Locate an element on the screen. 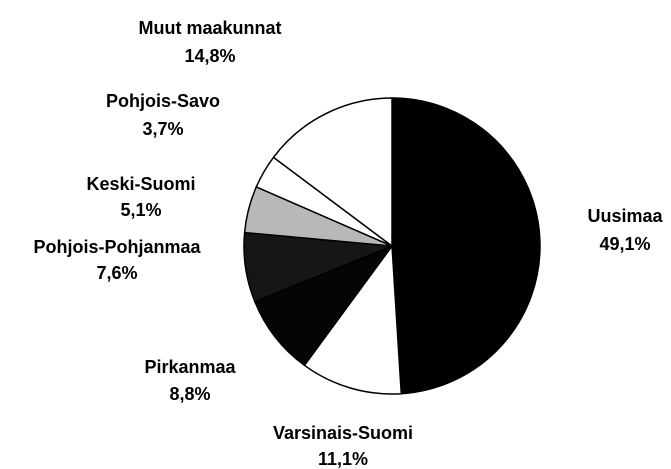 Image resolution: width=671 pixels, height=469 pixels. slice-label: Keski-Suomi is located at coordinates (140, 184).